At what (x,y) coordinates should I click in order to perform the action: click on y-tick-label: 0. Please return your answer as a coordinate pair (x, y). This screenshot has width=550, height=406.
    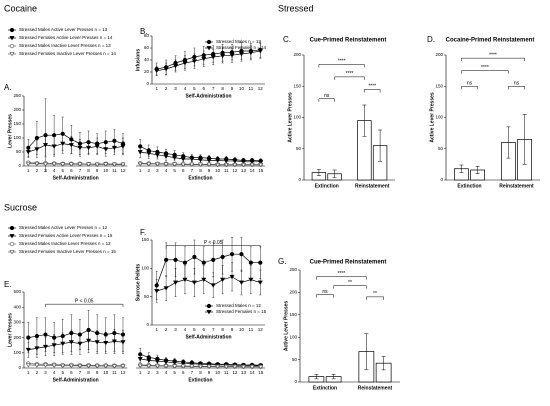
    Looking at the image, I should click on (147, 324).